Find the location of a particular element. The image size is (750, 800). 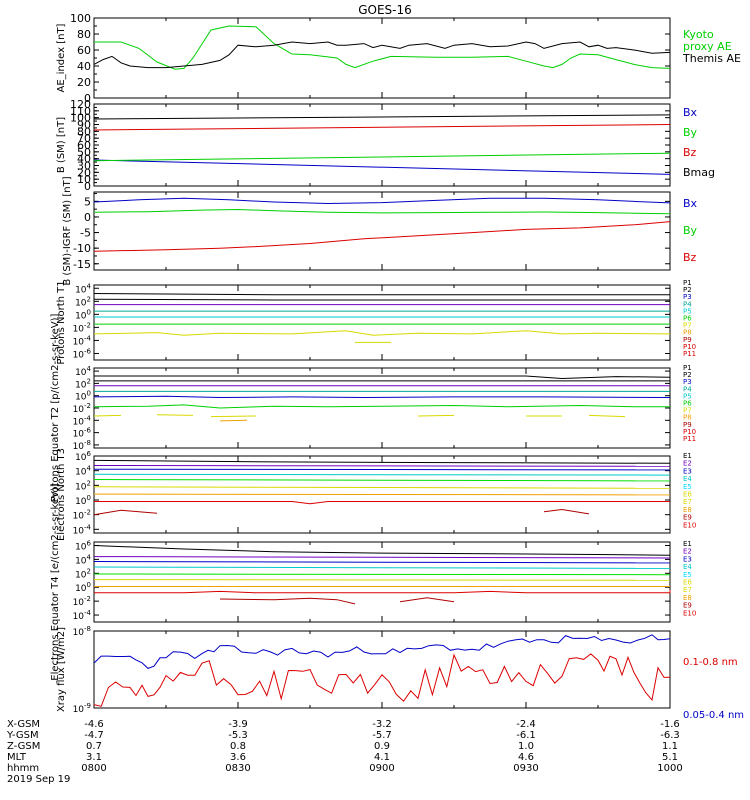

series-e7 is located at coordinates (382, 494).